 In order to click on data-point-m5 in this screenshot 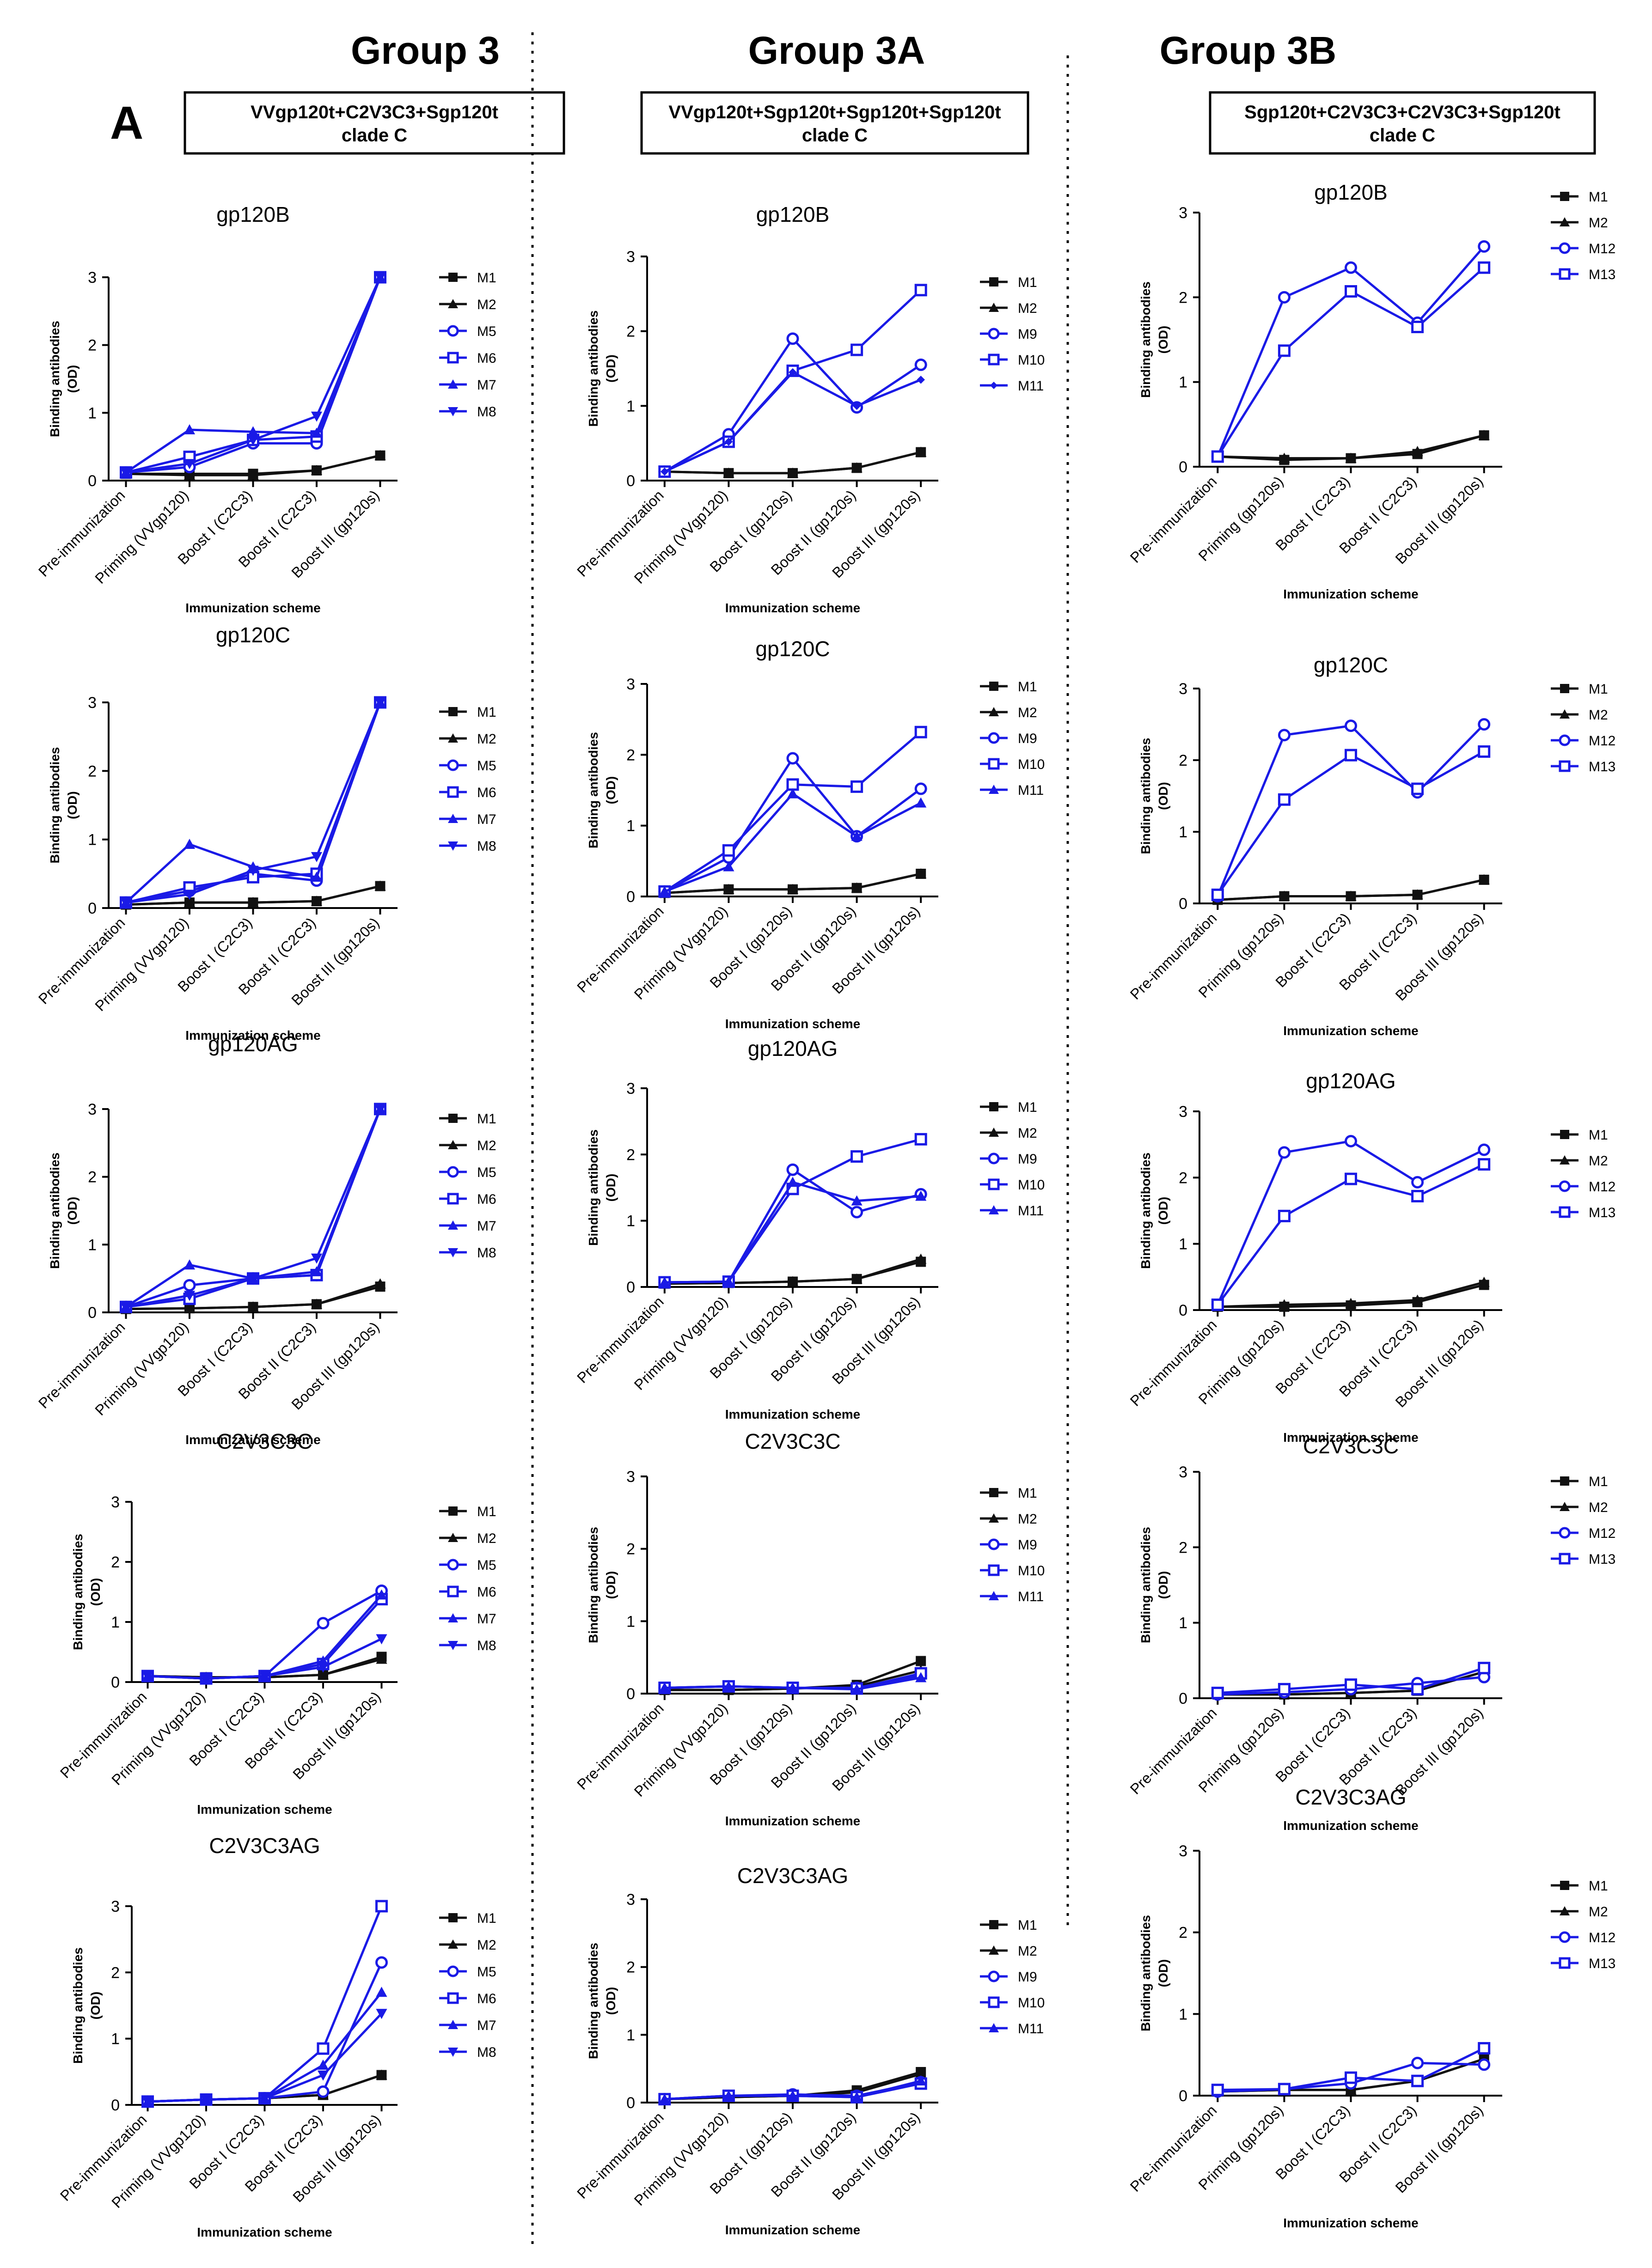, I will do `click(381, 1963)`.